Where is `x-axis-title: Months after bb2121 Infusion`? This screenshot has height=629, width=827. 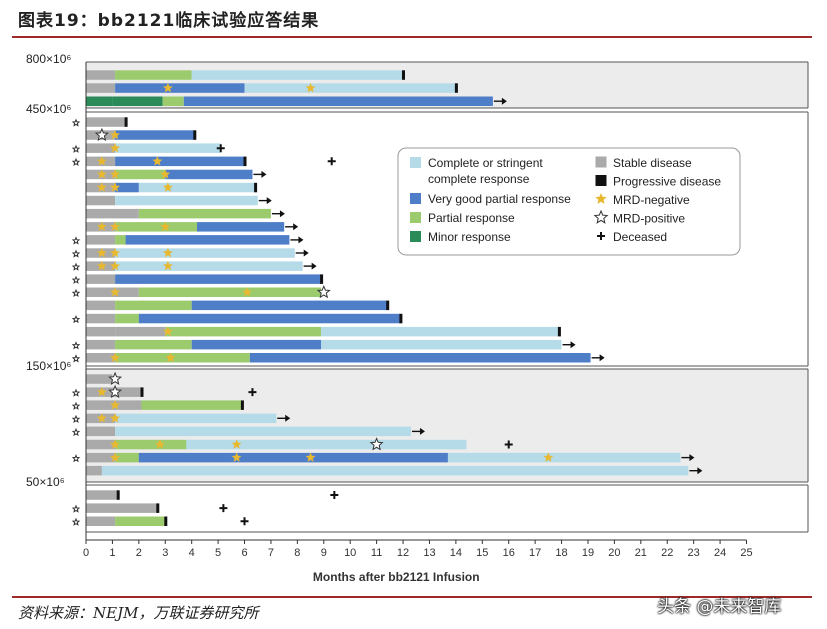 x-axis-title: Months after bb2121 Infusion is located at coordinates (396, 577).